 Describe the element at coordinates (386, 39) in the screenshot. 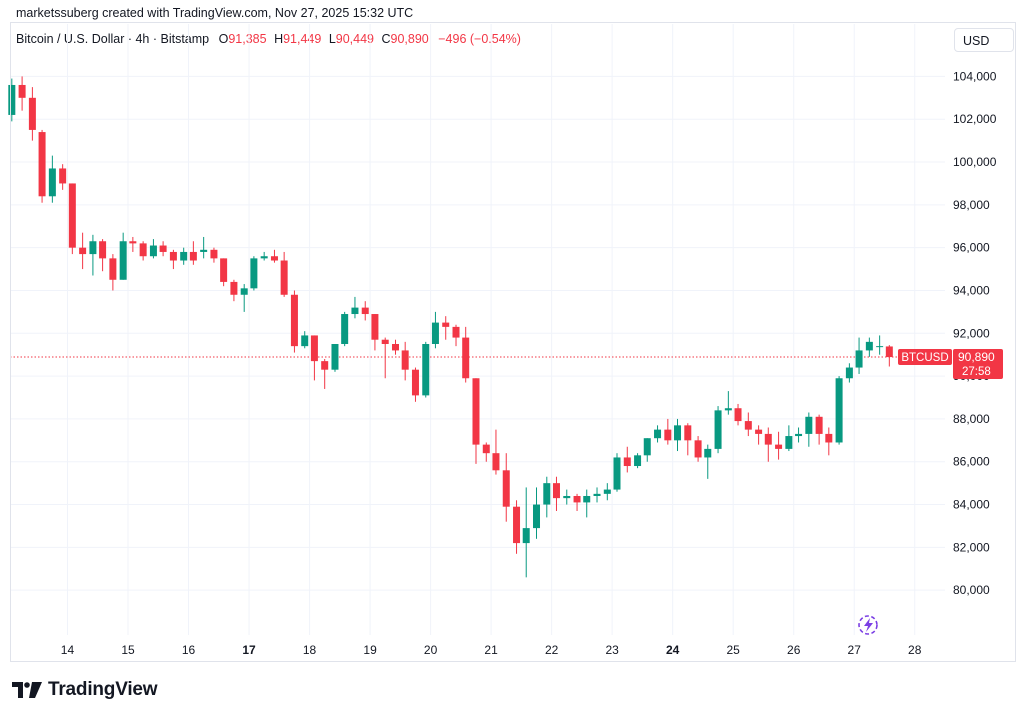

I see `close-label: C` at that location.